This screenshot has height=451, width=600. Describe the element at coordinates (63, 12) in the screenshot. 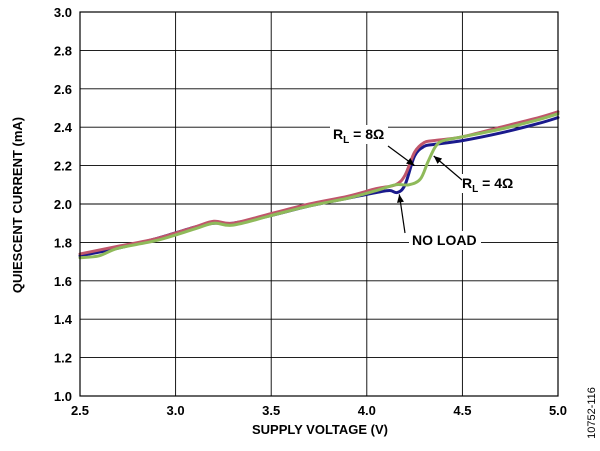

I see `y-tick-label: 3.0` at that location.